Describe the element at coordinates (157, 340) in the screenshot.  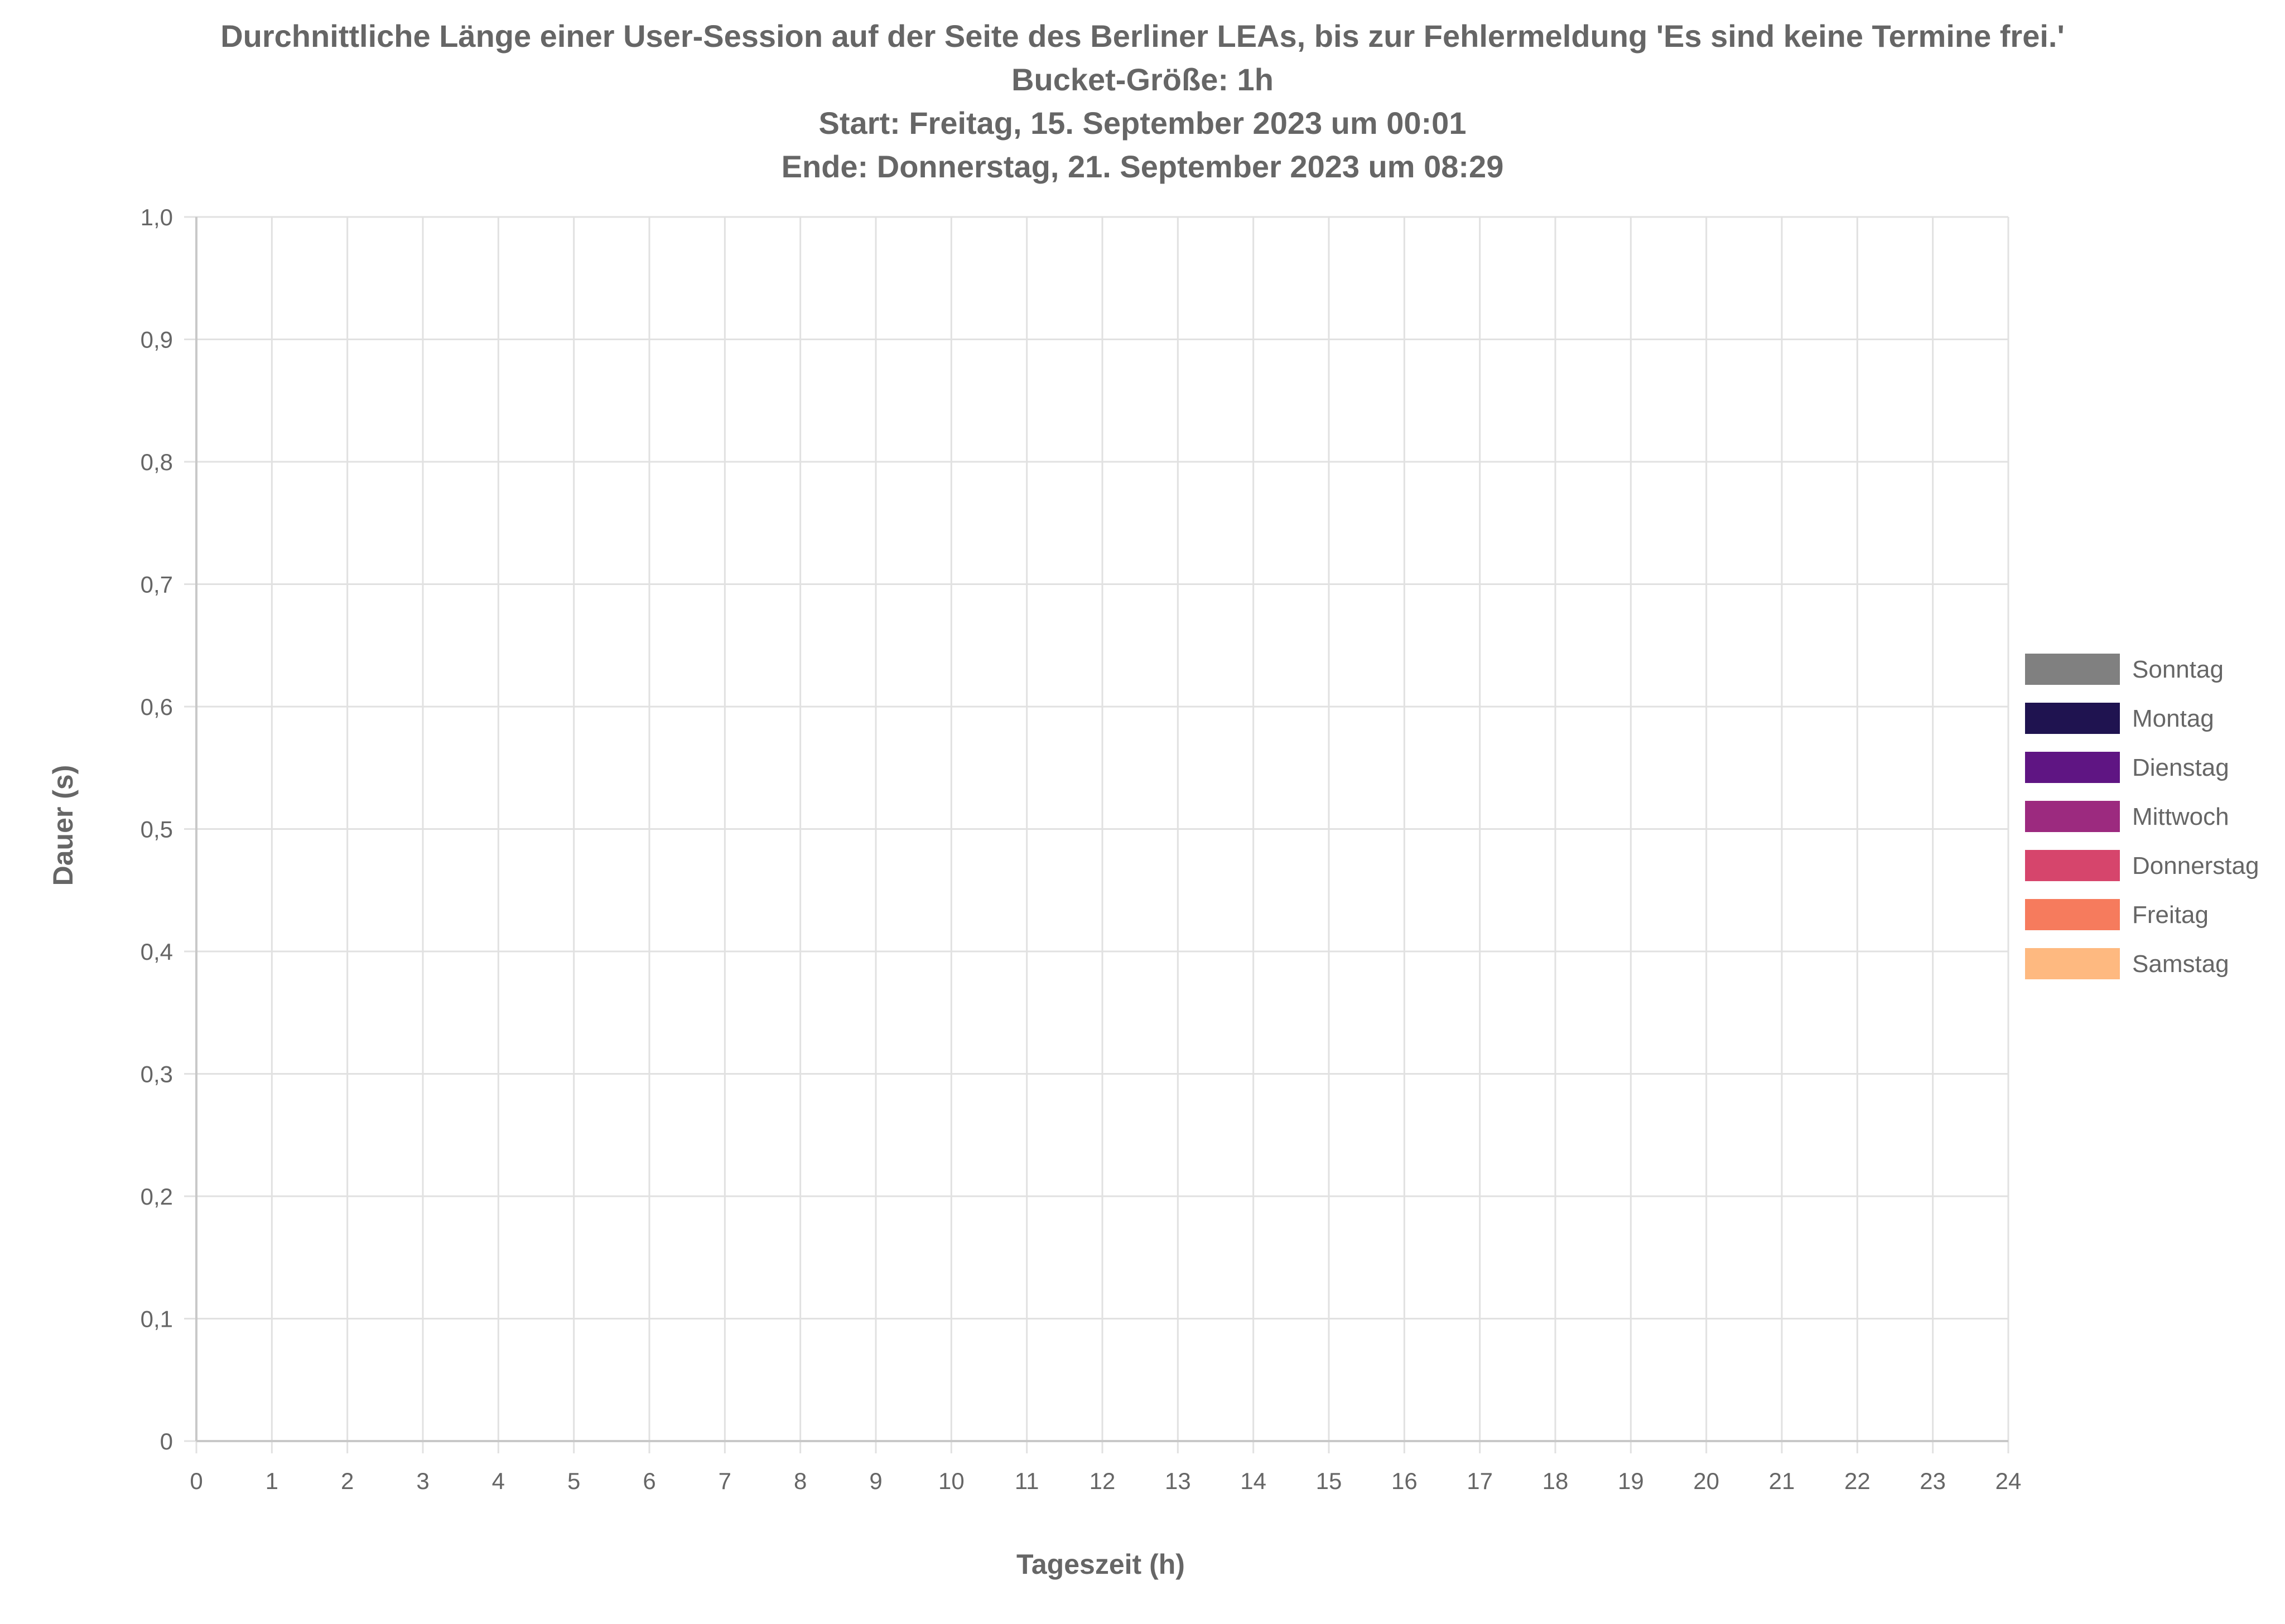
I see `y-tick-label: 0,9` at that location.